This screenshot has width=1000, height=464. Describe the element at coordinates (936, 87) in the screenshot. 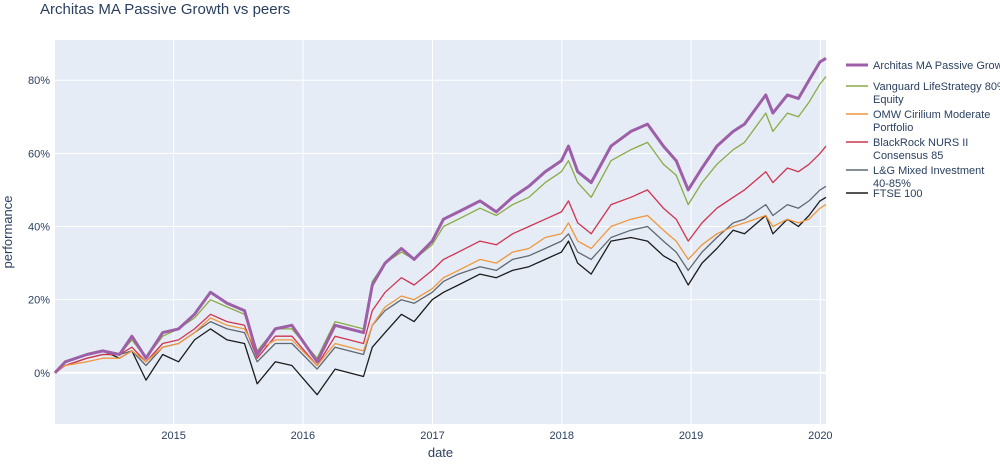

I see `legend-label: Vanguard LifeStrategy 80%` at that location.